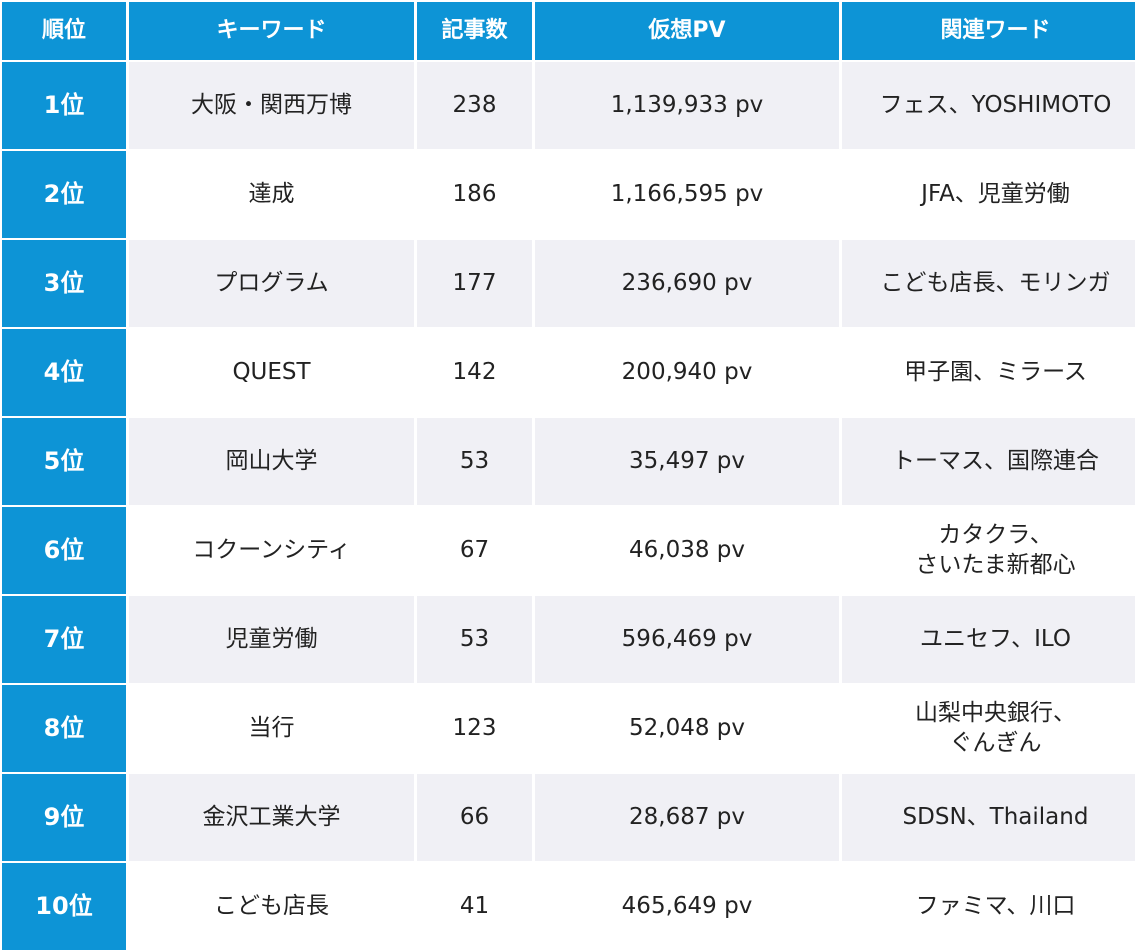  Describe the element at coordinates (988, 461) in the screenshot. I see `related-cell: トーマス、国際連合` at that location.